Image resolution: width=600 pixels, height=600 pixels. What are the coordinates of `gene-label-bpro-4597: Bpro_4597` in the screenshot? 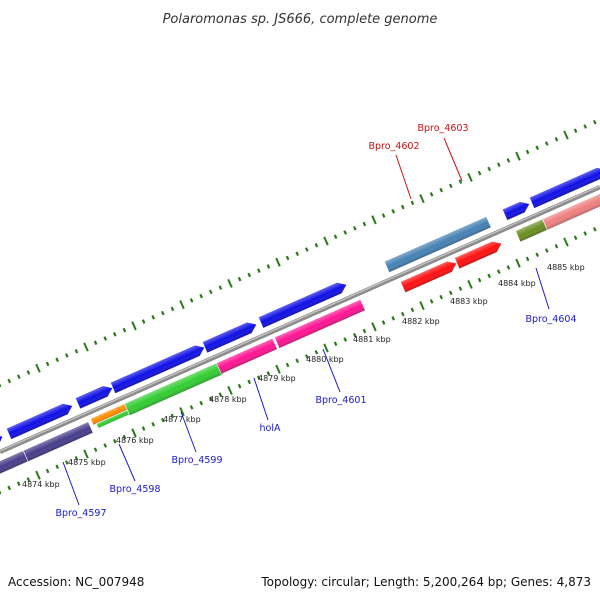 It's located at (81, 513).